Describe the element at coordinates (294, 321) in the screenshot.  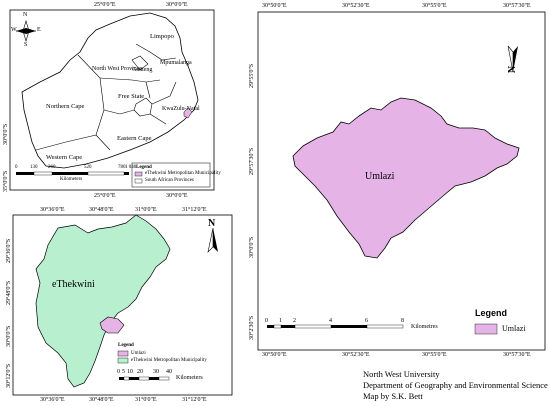
I see `uml-scale-tick-2: 2` at that location.